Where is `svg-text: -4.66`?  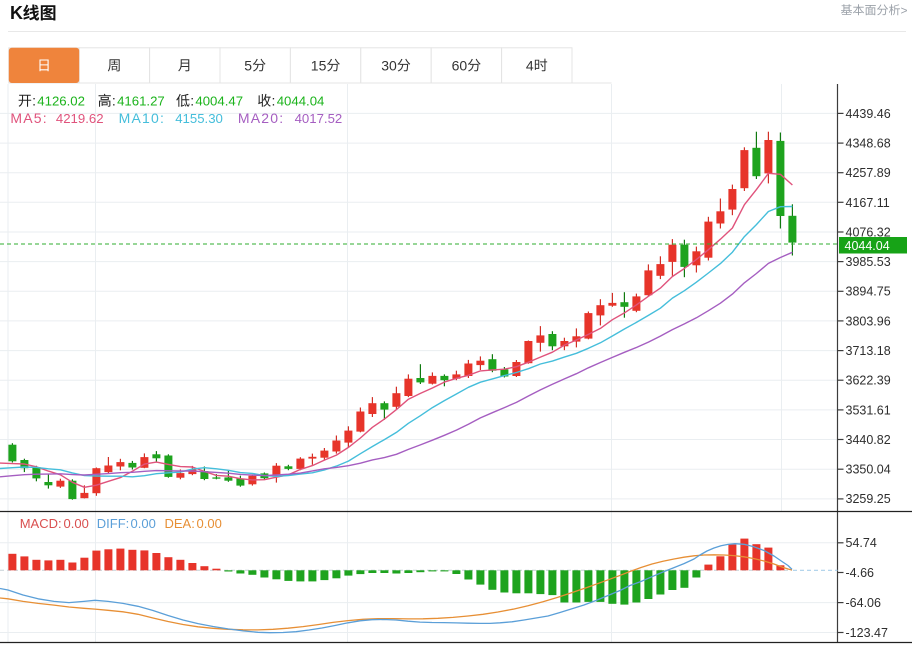
svg-text: -4.66 is located at coordinates (860, 573).